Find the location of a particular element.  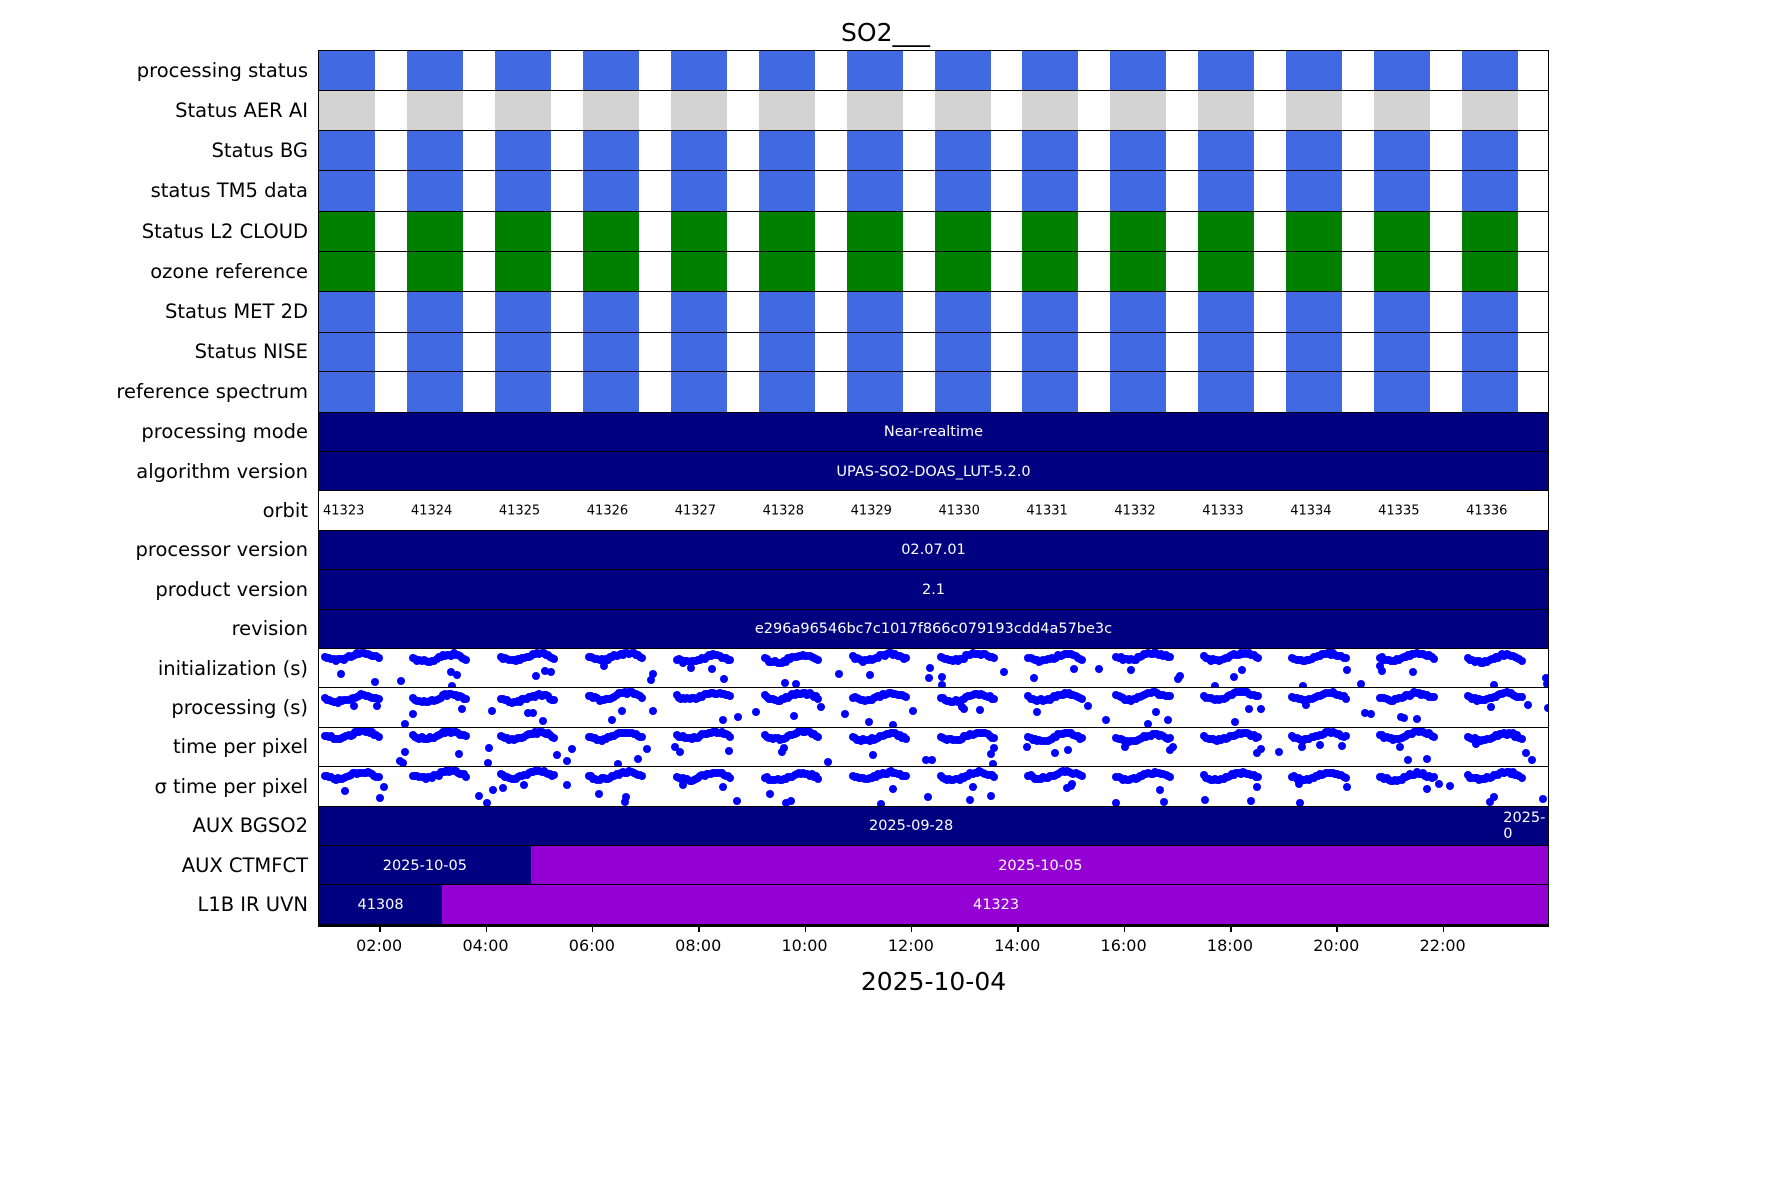

x-tick-label: 04:00 is located at coordinates (485, 946).